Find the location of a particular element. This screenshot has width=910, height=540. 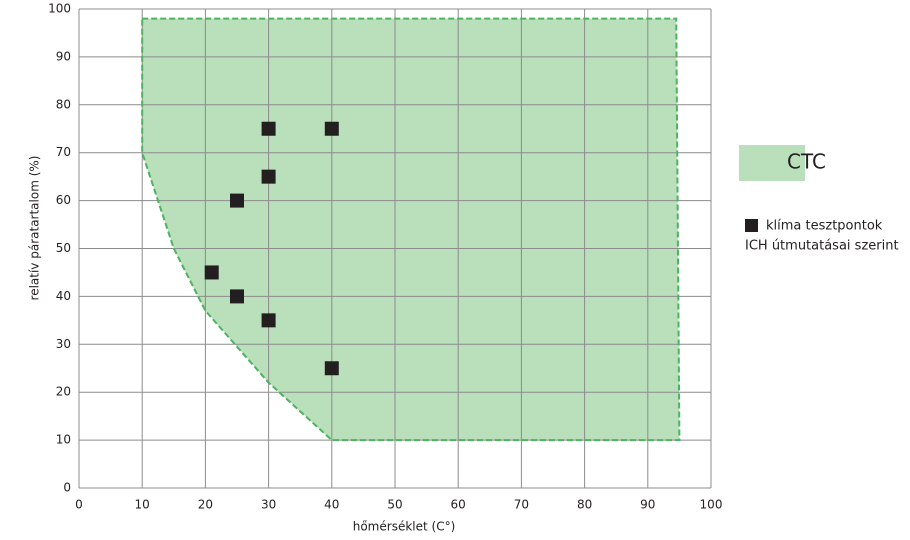

legend-label: klíma tesztpontok is located at coordinates (824, 226).